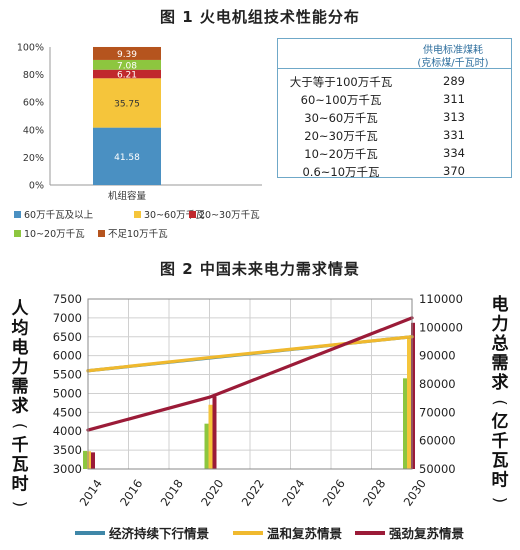 The width and height of the screenshot is (520, 550). Describe the element at coordinates (33, 103) in the screenshot. I see `chart1-y-tick-label: 60%` at that location.